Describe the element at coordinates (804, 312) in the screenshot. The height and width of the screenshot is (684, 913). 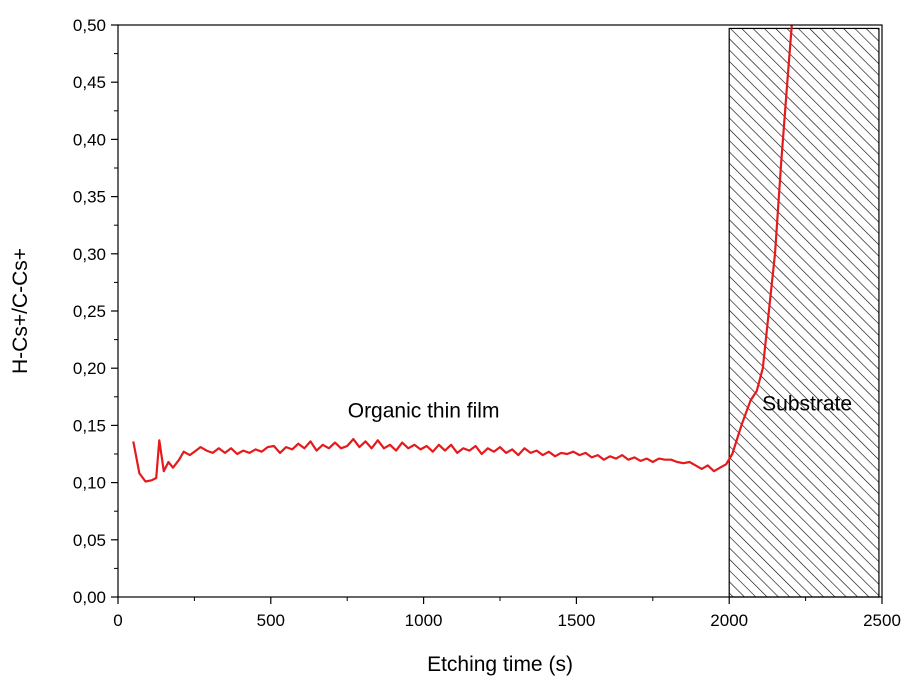
I see `substrate-hatched-region` at that location.